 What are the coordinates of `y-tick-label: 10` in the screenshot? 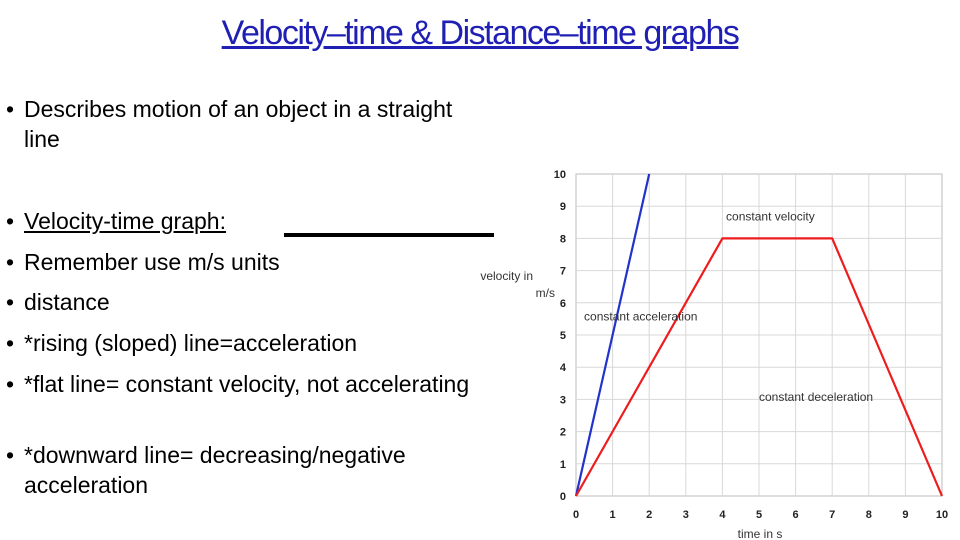 It's located at (560, 175).